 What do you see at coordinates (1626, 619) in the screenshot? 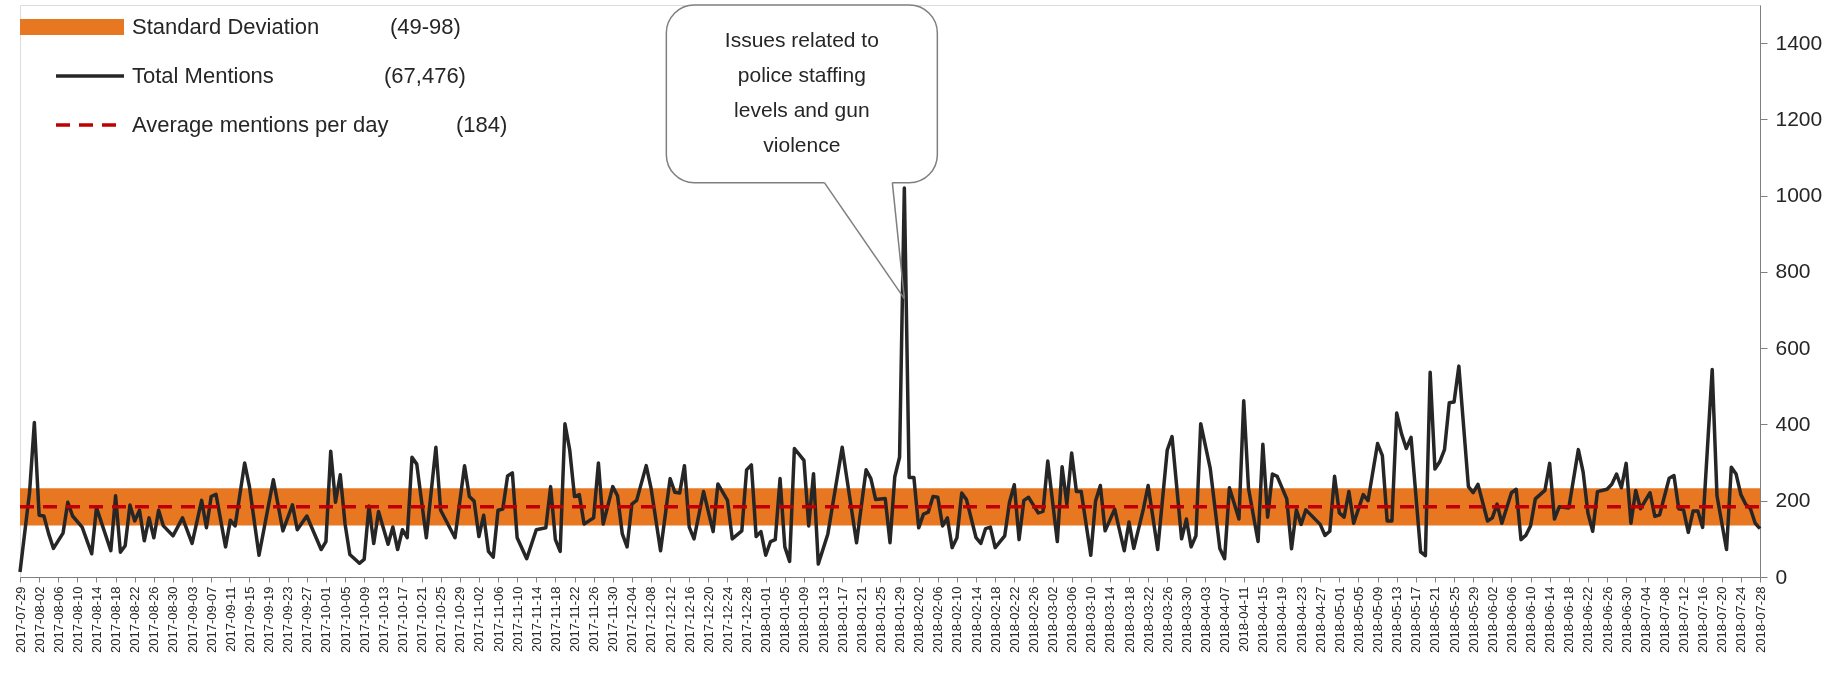
I see `x-tick-label: 2018-06-30` at bounding box center [1626, 619].